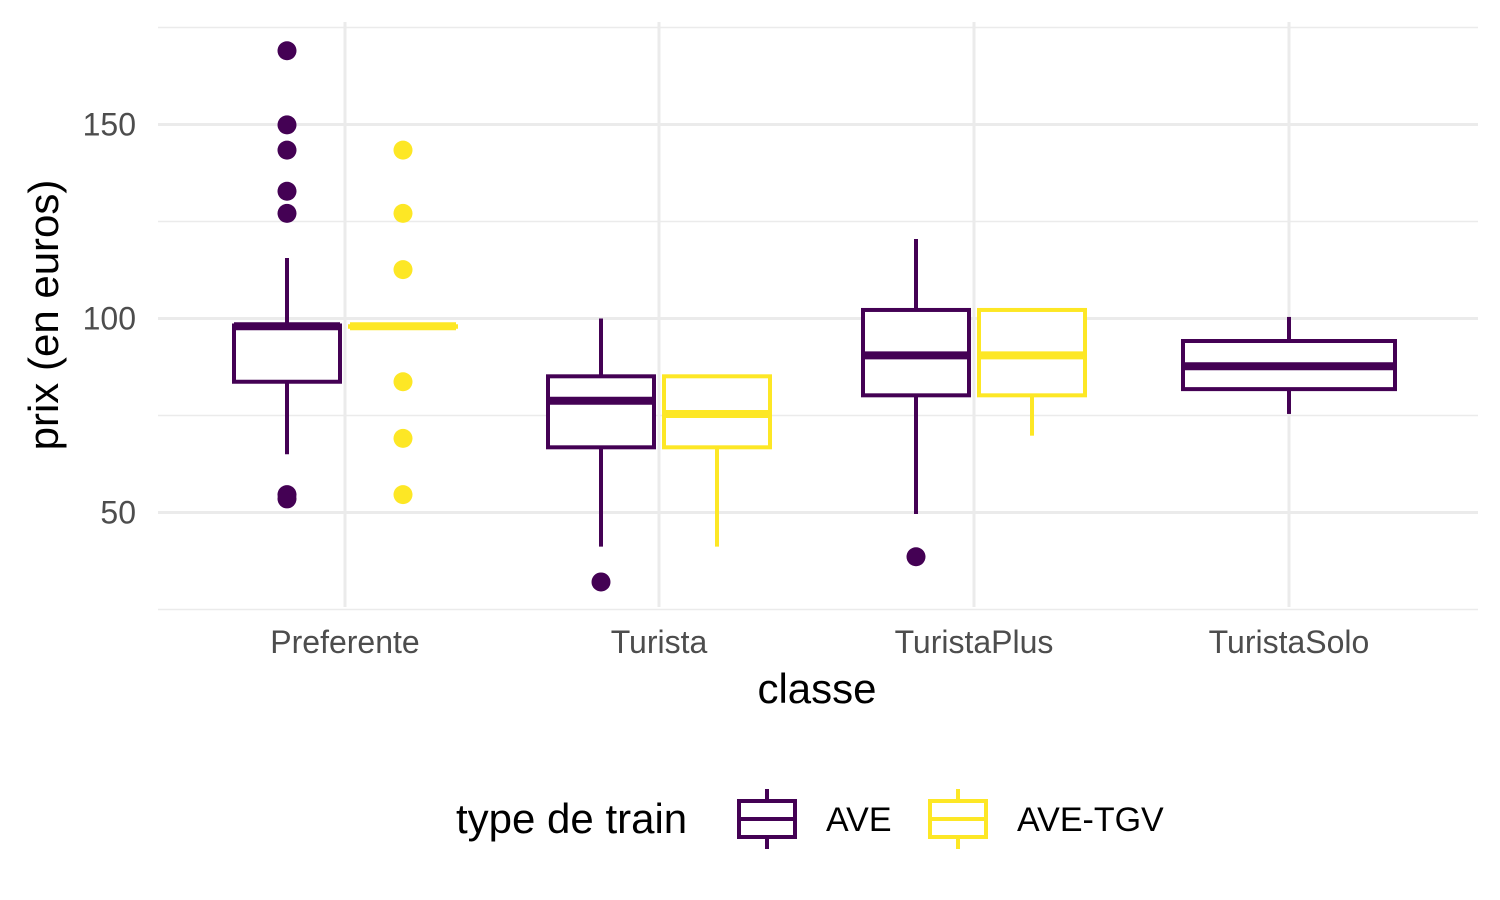 This screenshot has width=1500, height=900. Describe the element at coordinates (717, 460) in the screenshot. I see `box-ave-tgv-turista` at that location.